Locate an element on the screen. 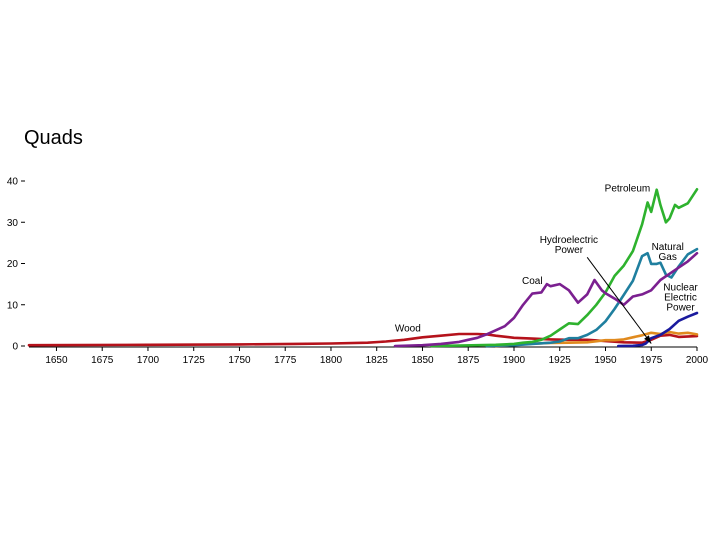  x-tick-label: 1825 is located at coordinates (377, 360).